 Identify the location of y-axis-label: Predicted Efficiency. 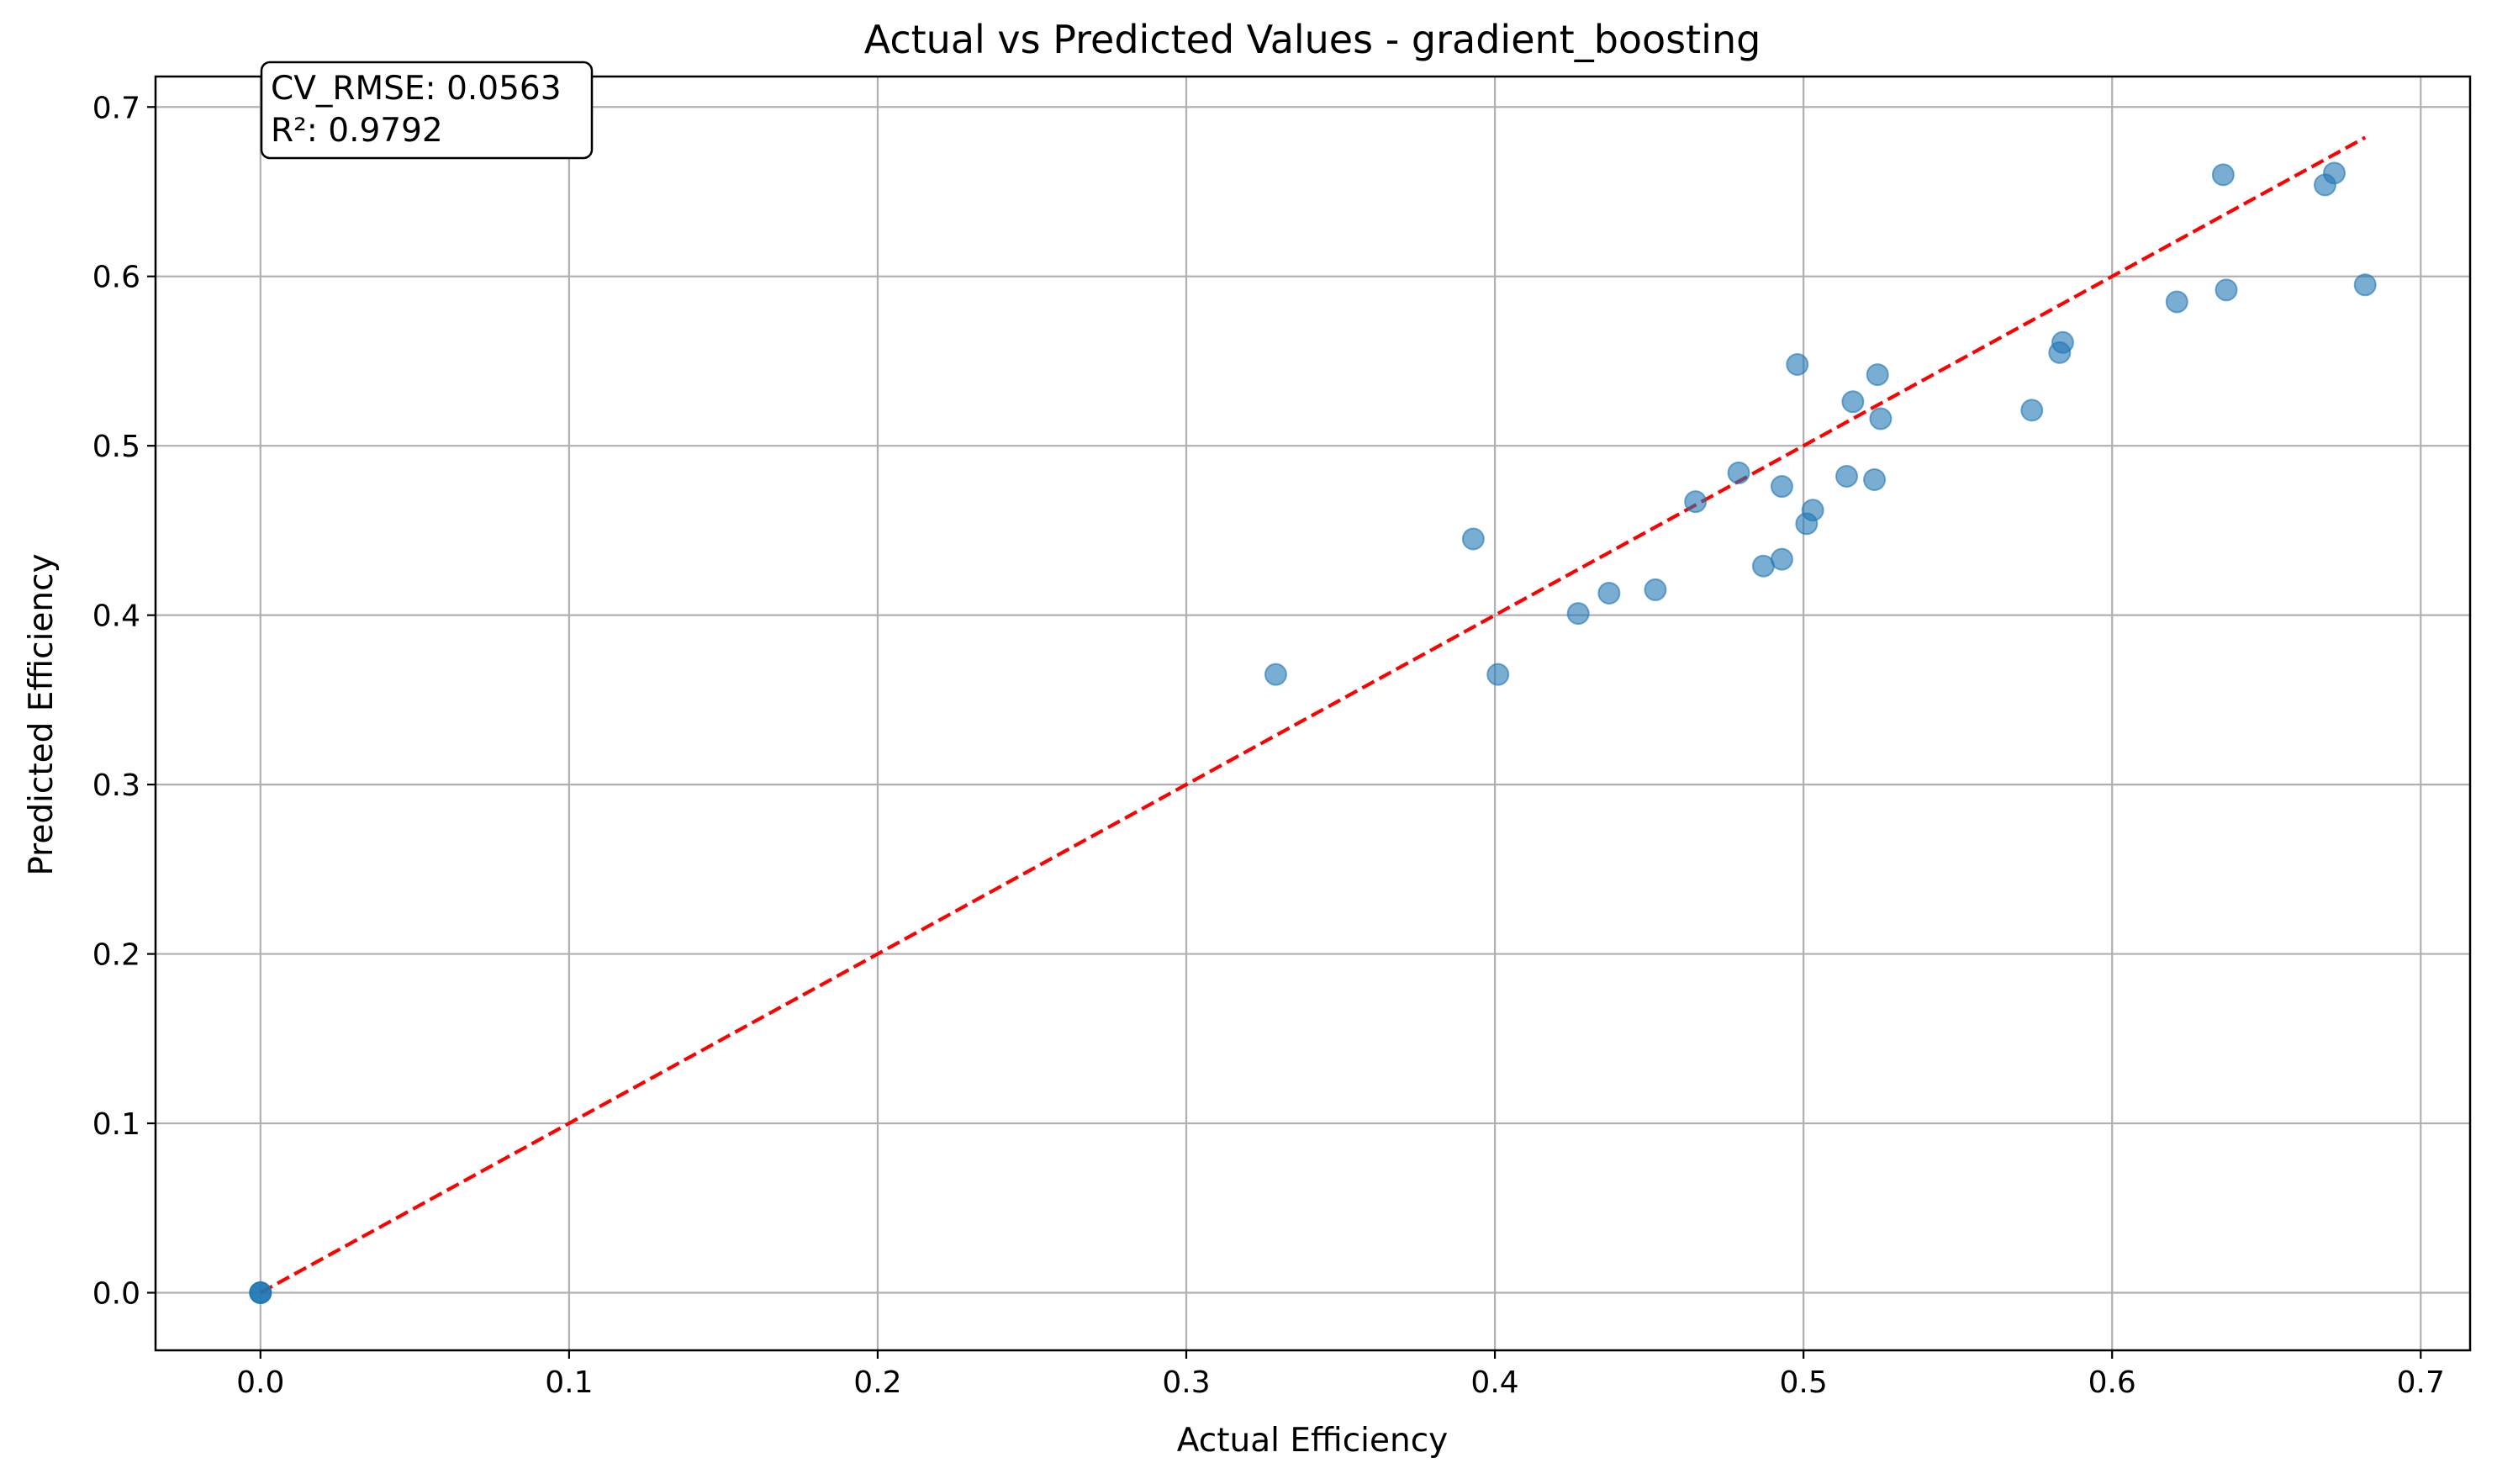
(42, 714).